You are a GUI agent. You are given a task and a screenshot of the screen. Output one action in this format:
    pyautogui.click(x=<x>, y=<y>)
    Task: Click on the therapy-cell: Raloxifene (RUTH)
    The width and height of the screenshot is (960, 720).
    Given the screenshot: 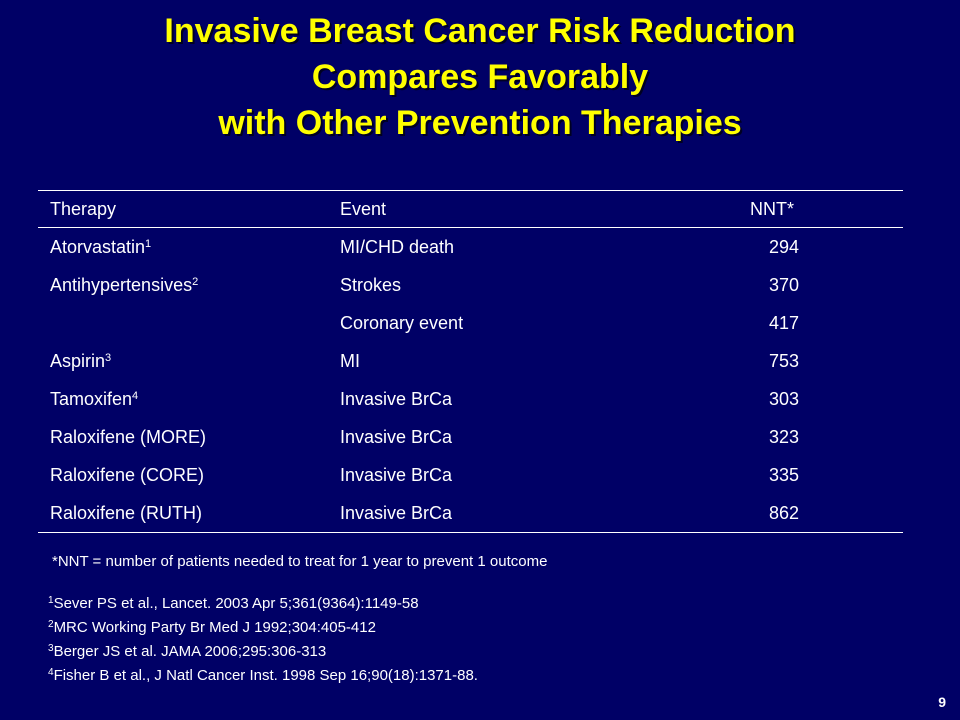 What is the action you would take?
    pyautogui.click(x=183, y=513)
    